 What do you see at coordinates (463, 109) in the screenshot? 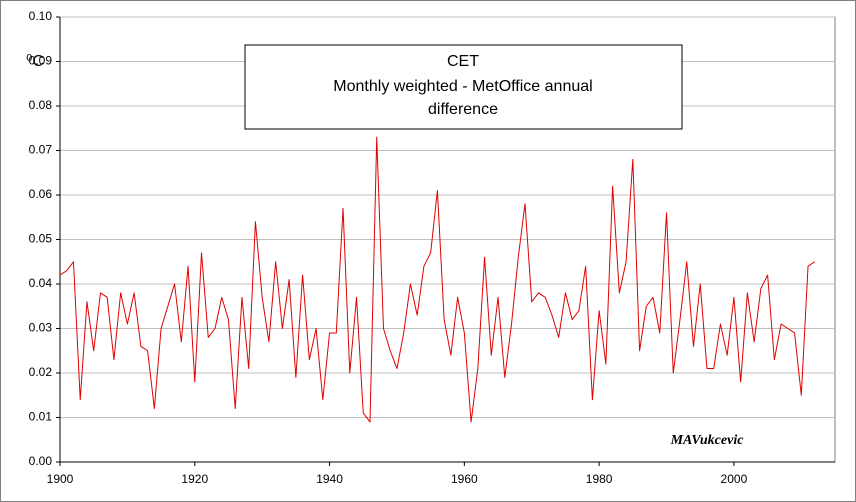
I see `chart-title: difference` at bounding box center [463, 109].